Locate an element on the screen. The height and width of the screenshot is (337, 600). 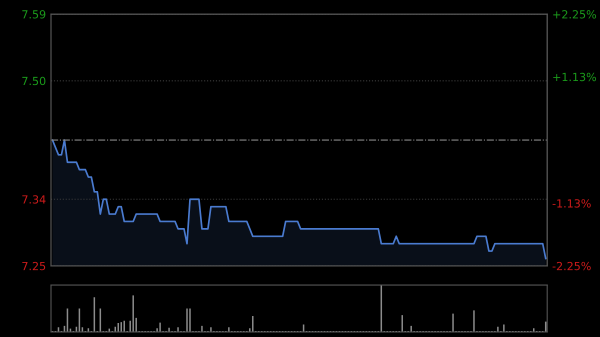
y2-tick-label: -1.13% is located at coordinates (571, 203).